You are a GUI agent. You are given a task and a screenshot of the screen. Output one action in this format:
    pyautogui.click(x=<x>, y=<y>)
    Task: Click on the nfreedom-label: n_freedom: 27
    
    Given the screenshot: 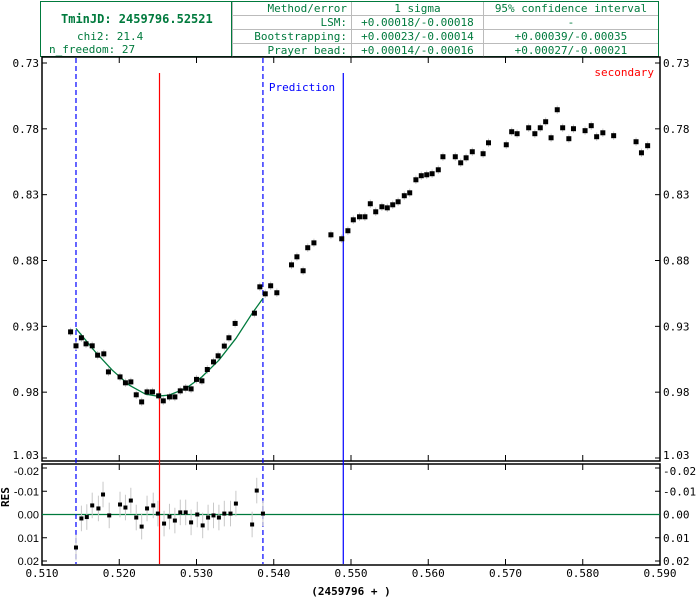 What is the action you would take?
    pyautogui.click(x=92, y=49)
    